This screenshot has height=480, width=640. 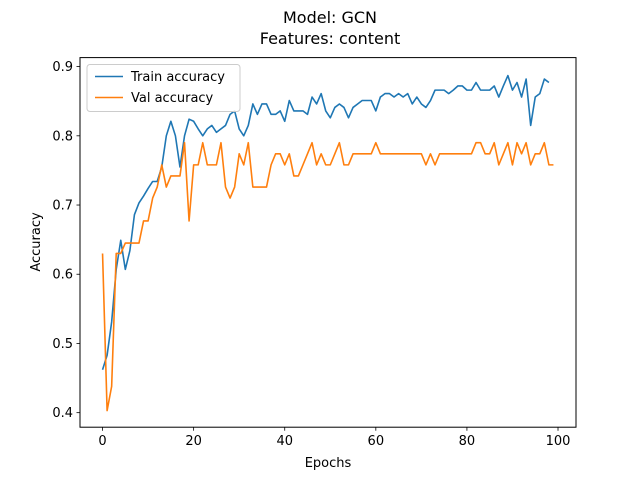 I want to click on x-axis-label: Epochs, so click(x=328, y=463).